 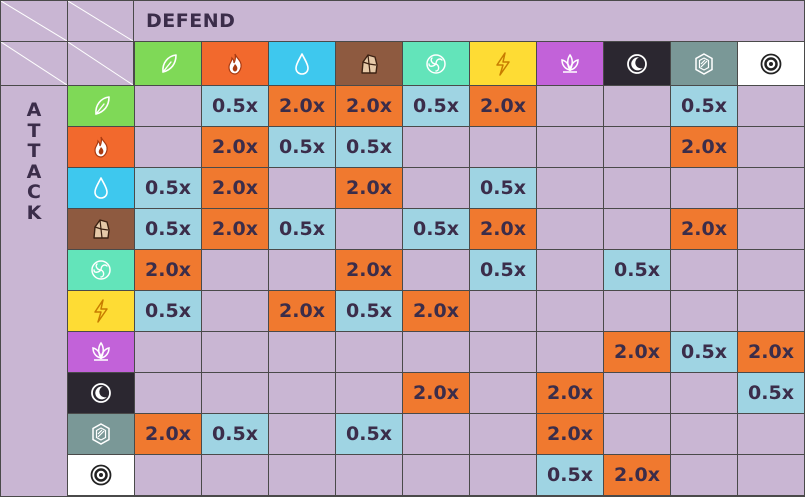 I want to click on defend-header-water, so click(x=302, y=63).